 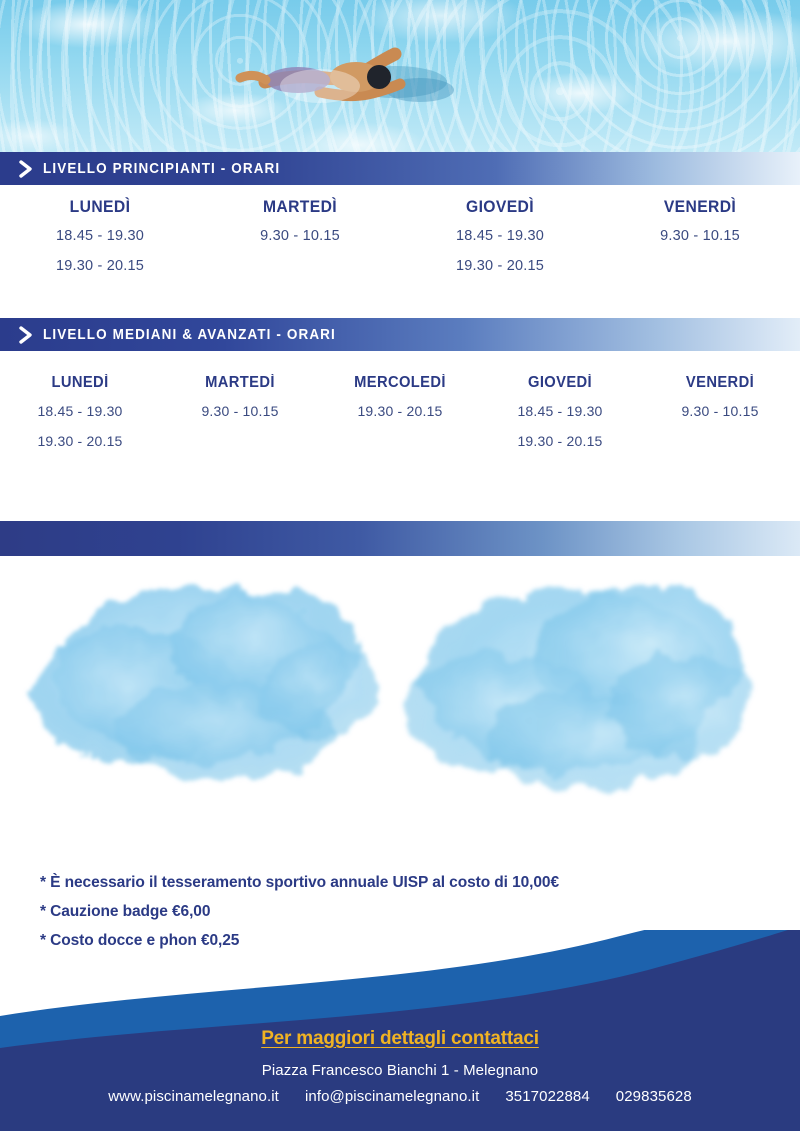 I want to click on water-caustics-overlay, so click(x=400, y=76).